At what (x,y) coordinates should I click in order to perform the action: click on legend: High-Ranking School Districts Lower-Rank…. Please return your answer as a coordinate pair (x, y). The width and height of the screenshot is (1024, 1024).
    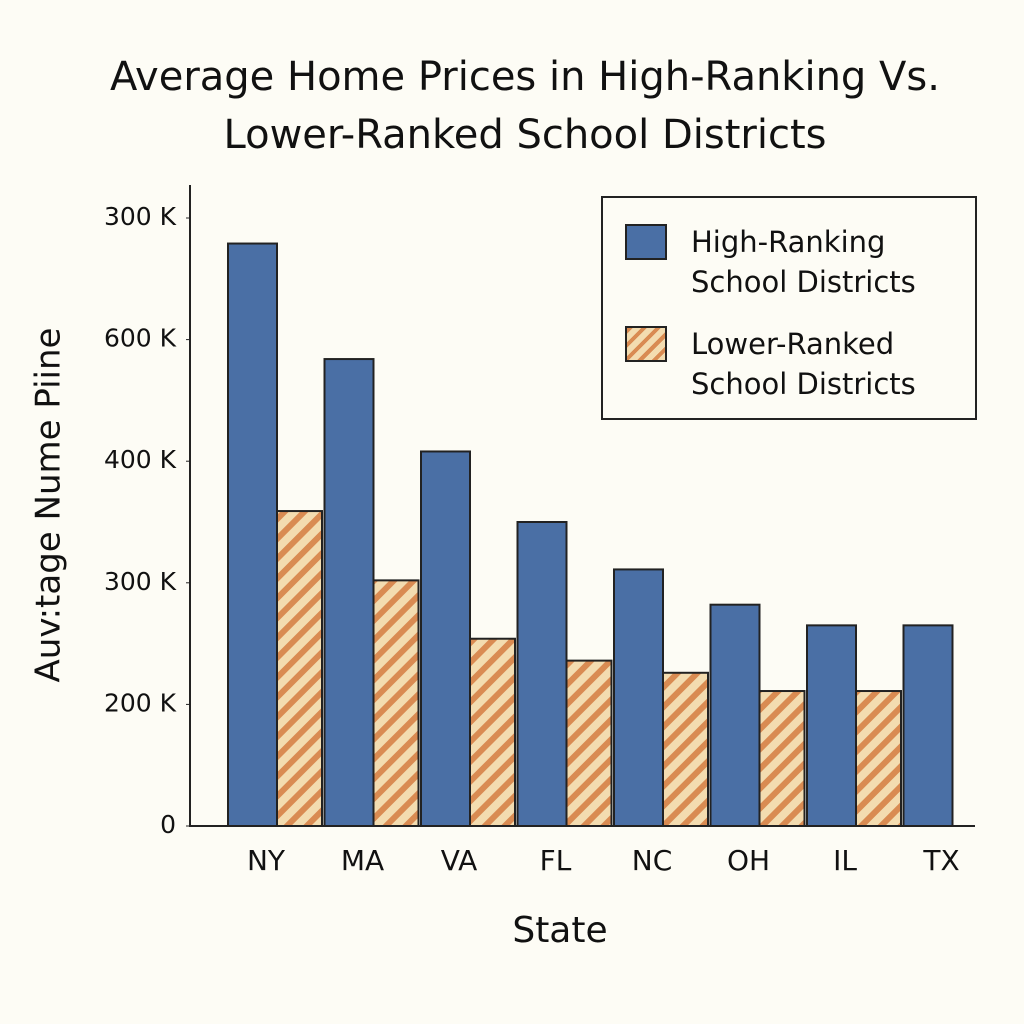
    Looking at the image, I should click on (789, 308).